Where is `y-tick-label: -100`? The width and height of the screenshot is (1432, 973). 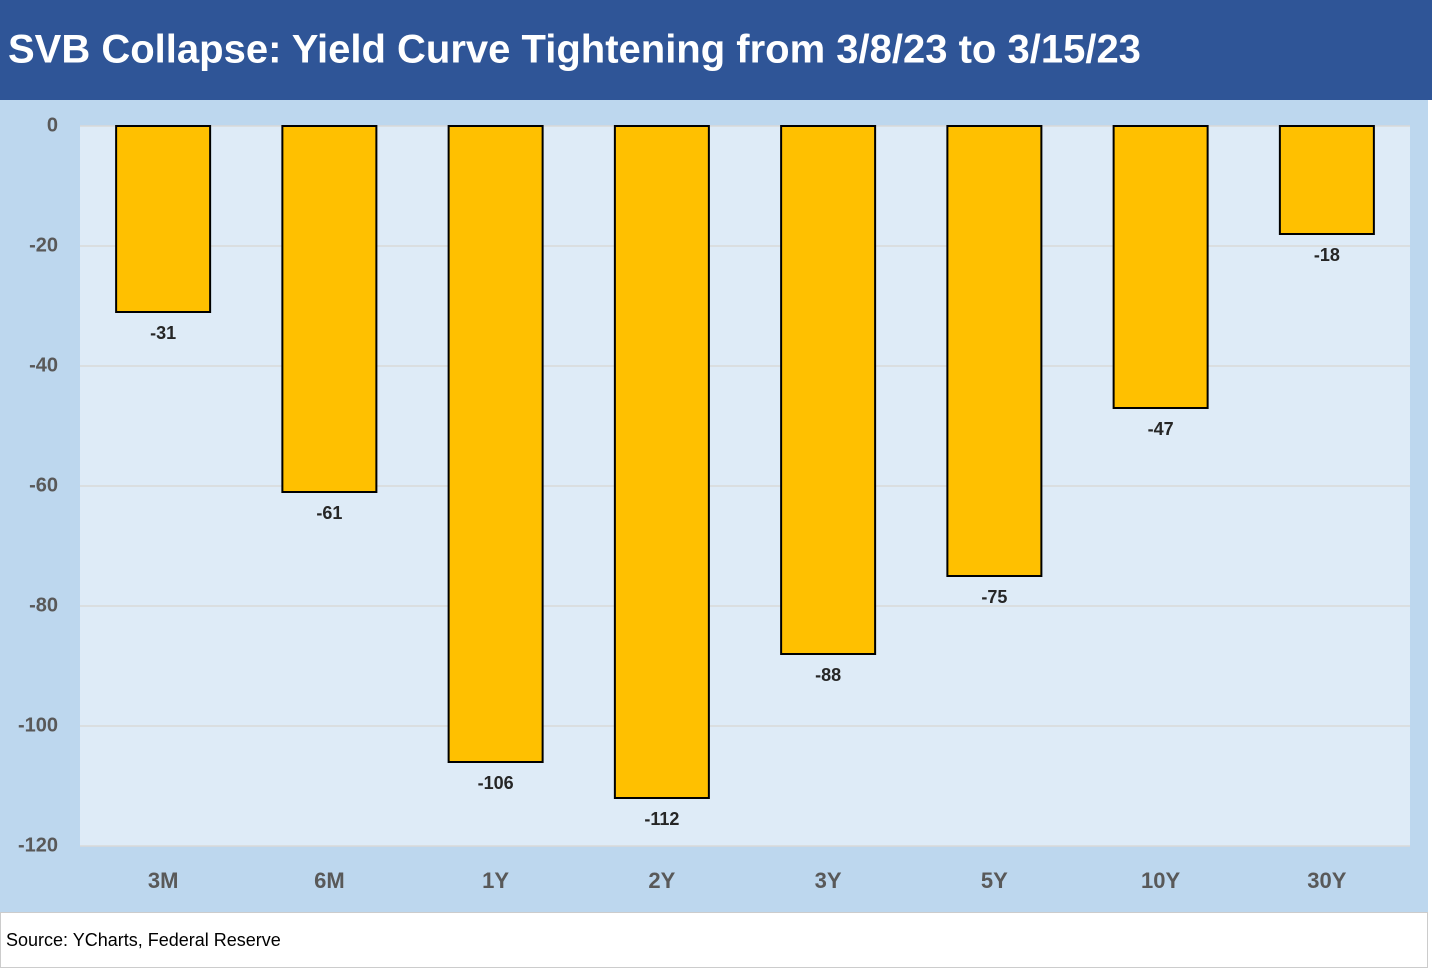 y-tick-label: -100 is located at coordinates (38, 725).